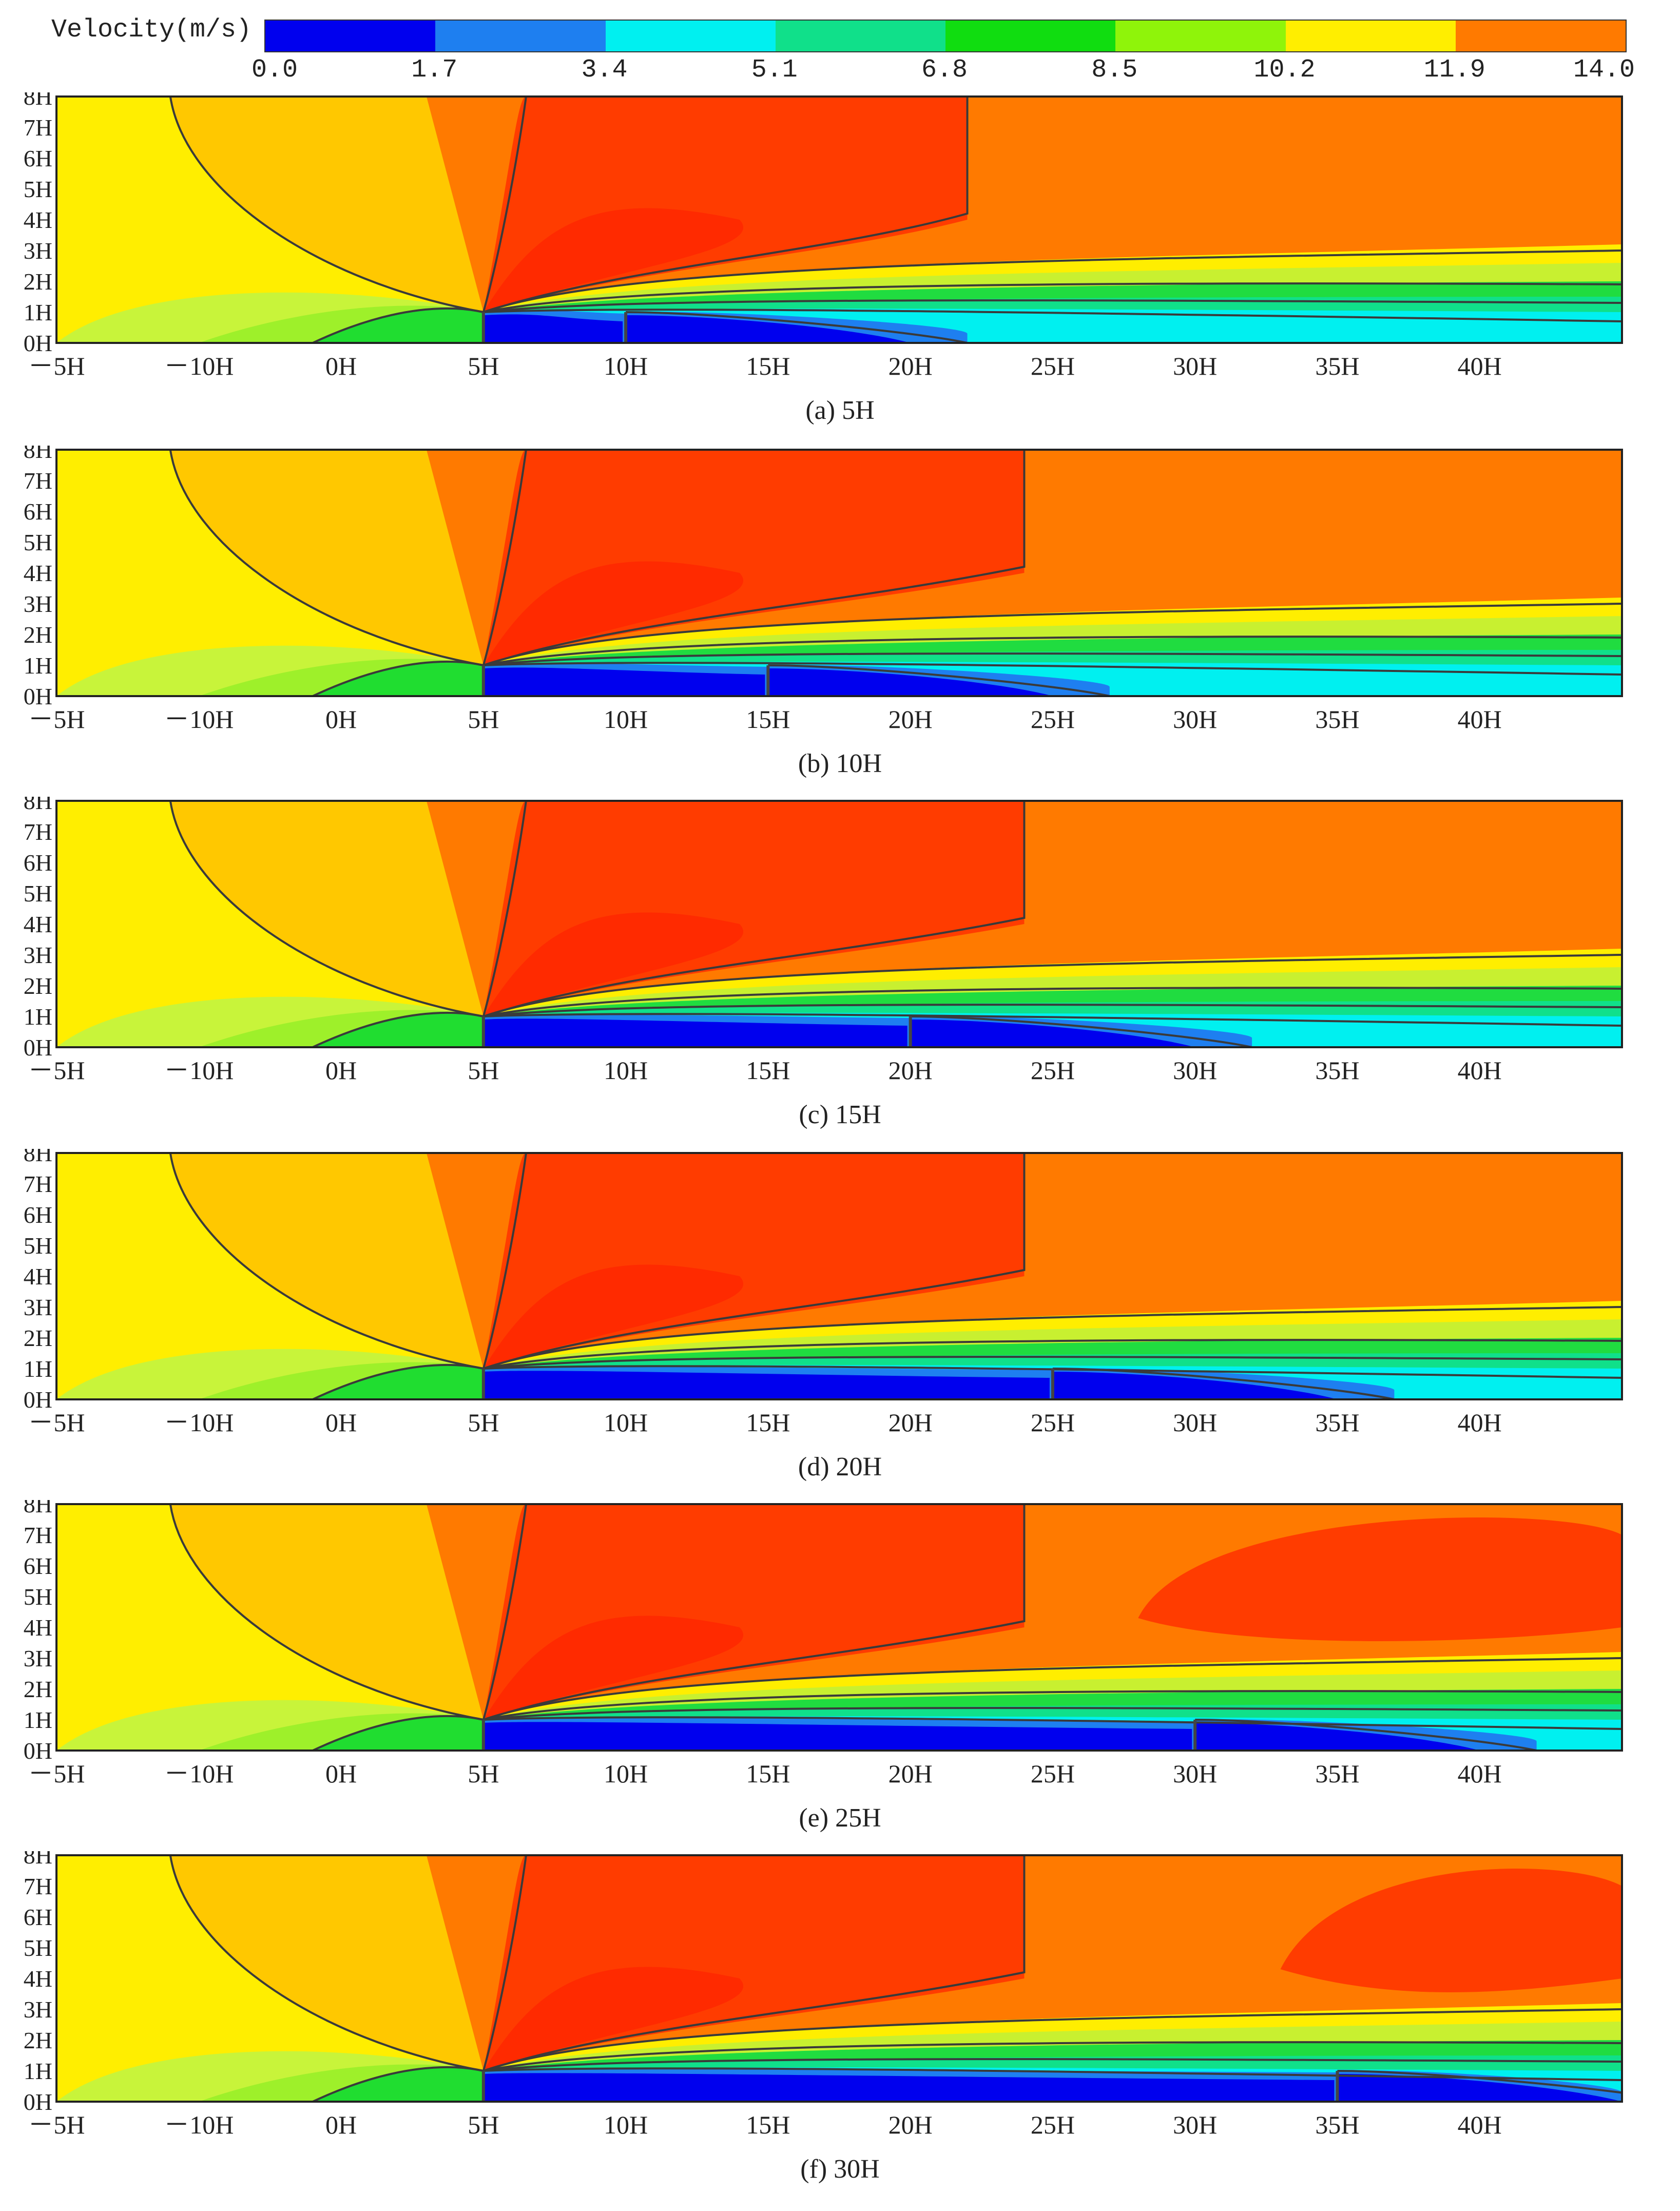 This screenshot has height=2211, width=1680. Describe the element at coordinates (151, 30) in the screenshot. I see `legend-title: Velocity(m/s)` at that location.